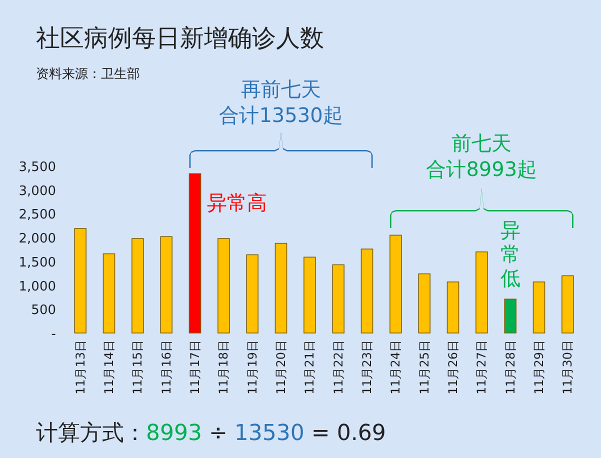 This screenshot has height=458, width=601. What do you see at coordinates (37, 191) in the screenshot?
I see `y-tick-label: 3,000` at bounding box center [37, 191].